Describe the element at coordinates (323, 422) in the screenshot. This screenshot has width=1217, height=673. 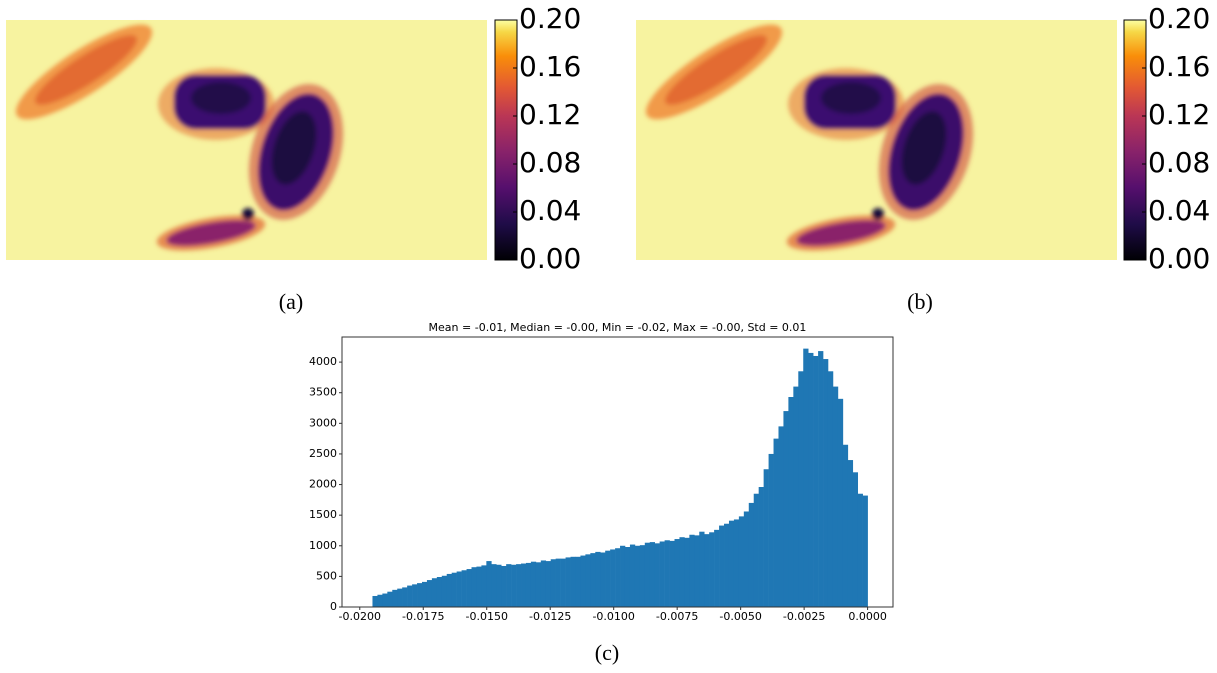
I see `y-tick-label: 3000` at that location.